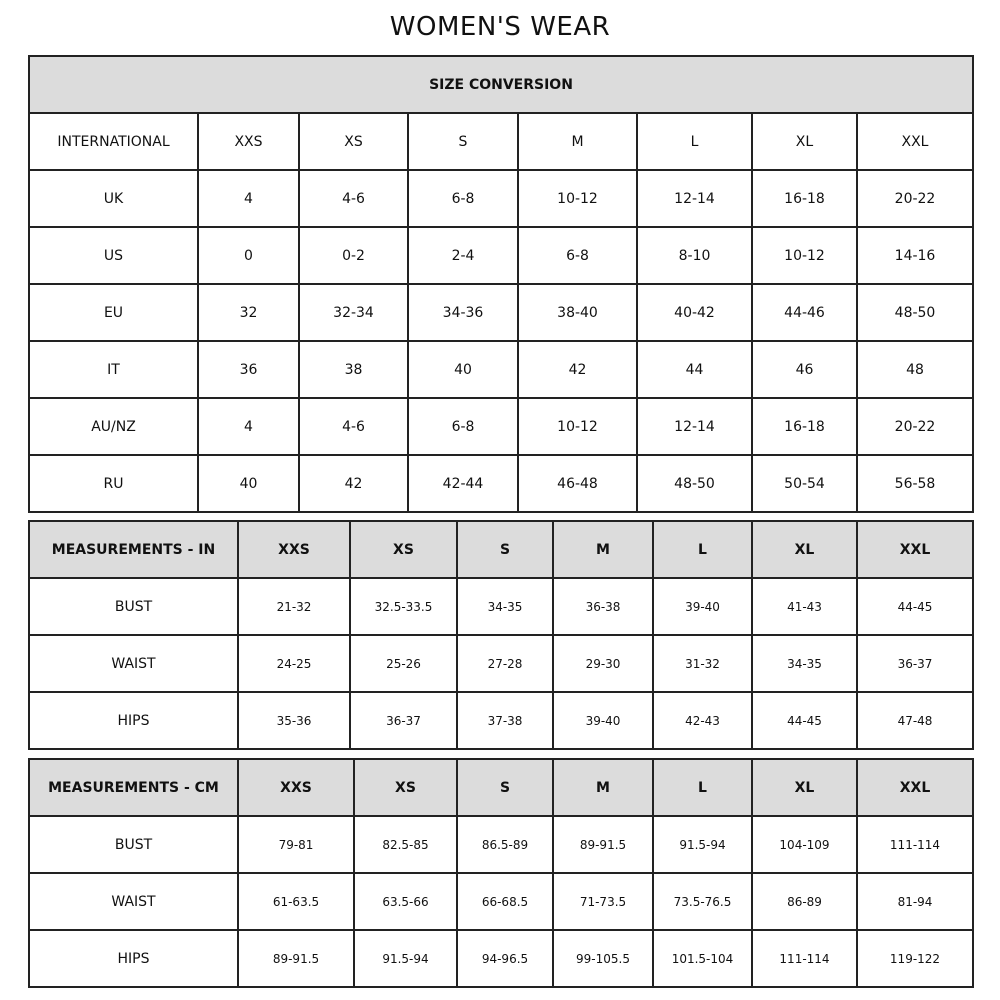 The image size is (1000, 1000). Describe the element at coordinates (296, 844) in the screenshot. I see `table-cell: 79-81` at that location.